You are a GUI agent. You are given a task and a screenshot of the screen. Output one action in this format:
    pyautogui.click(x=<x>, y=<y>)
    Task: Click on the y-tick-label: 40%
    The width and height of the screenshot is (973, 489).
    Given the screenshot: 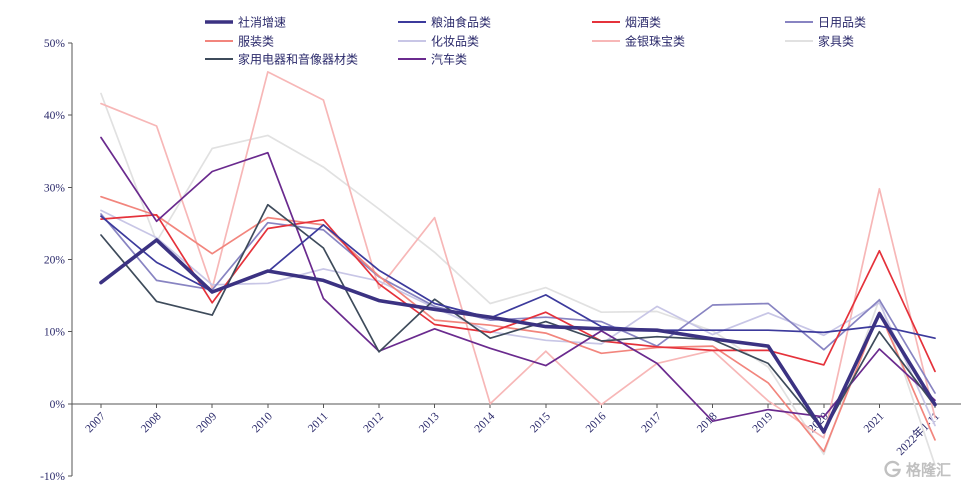 What is the action you would take?
    pyautogui.click(x=55, y=116)
    